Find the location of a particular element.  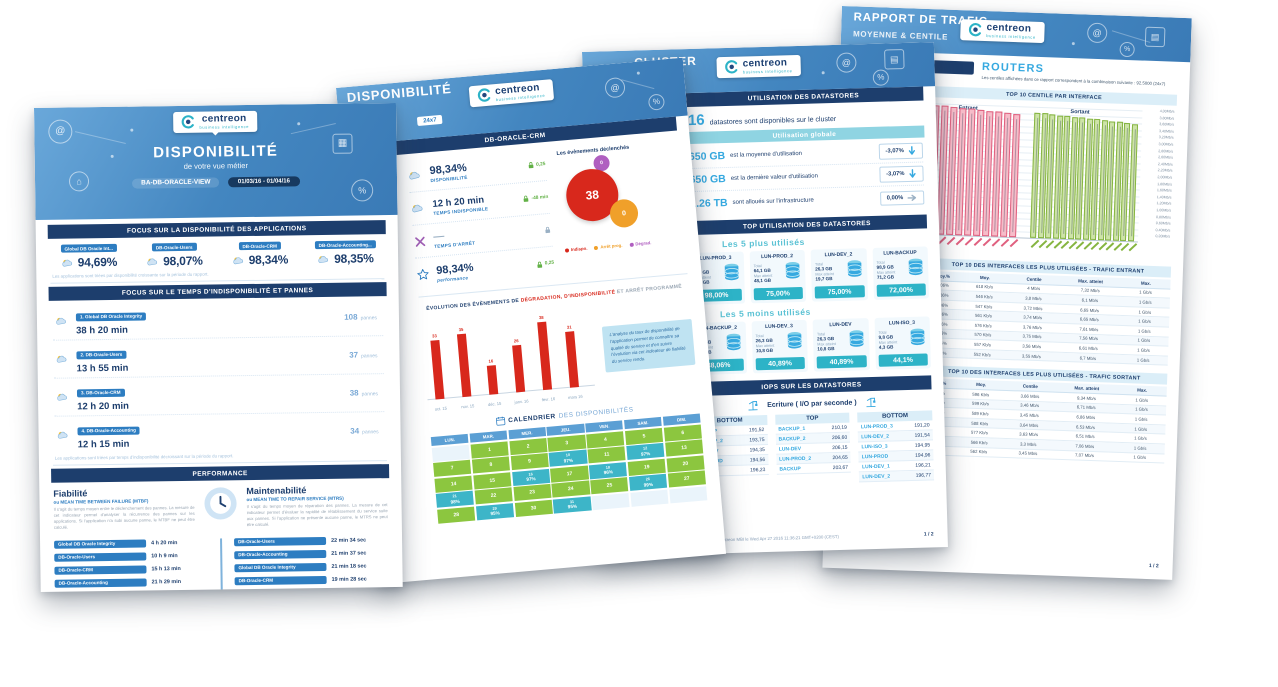

calendar-availability-cell: 18 96% is located at coordinates (608, 470).